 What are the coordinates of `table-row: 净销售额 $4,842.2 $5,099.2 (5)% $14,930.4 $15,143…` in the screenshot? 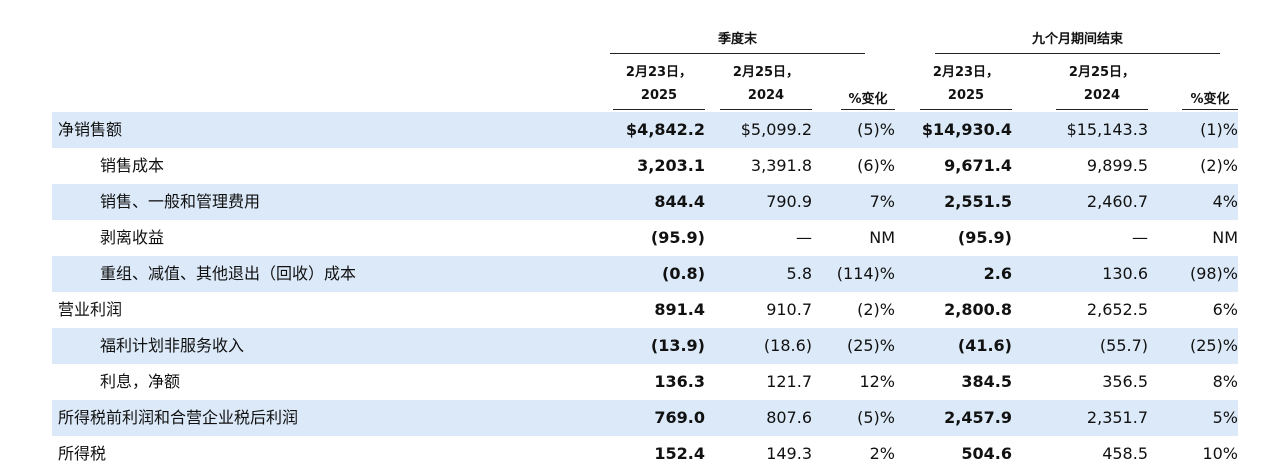 It's located at (645, 130).